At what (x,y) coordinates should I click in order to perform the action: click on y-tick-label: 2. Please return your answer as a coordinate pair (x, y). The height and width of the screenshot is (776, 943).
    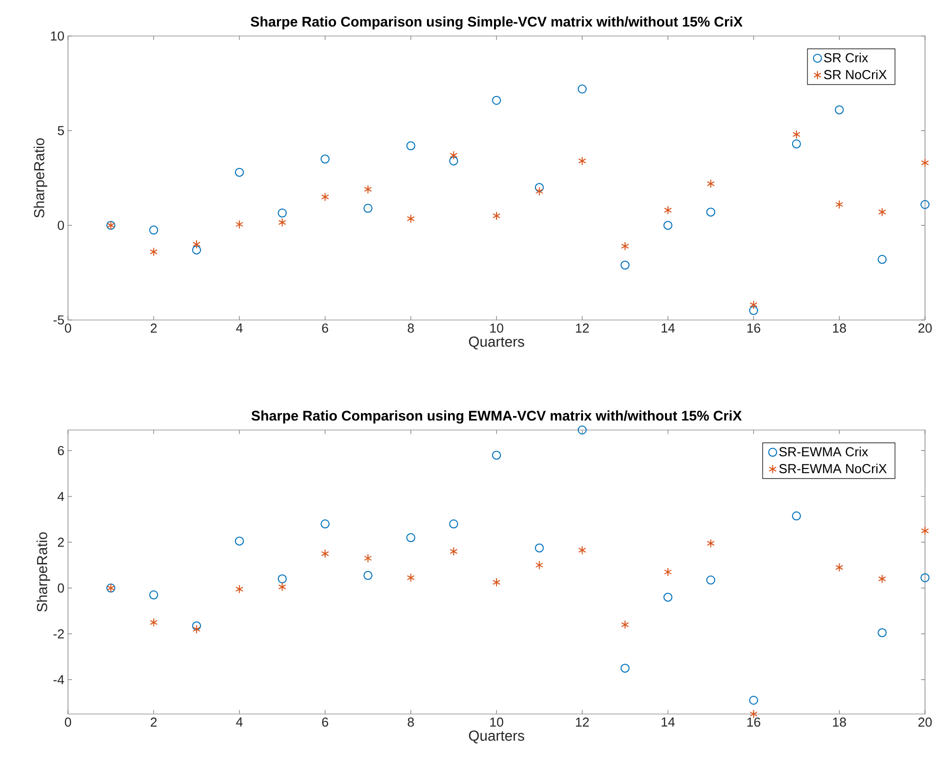
    Looking at the image, I should click on (61, 542).